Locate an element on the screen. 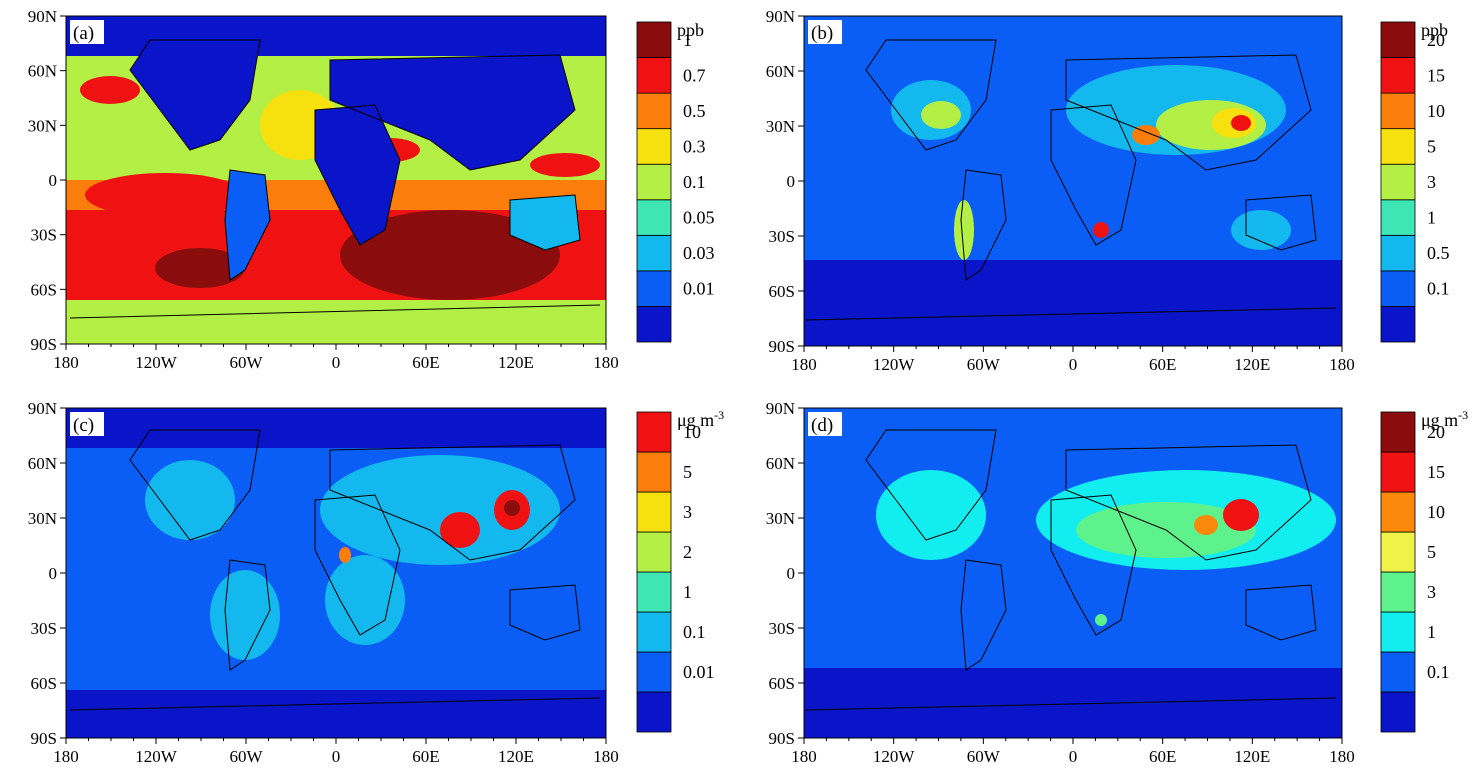  colorbar-level-label: 20 is located at coordinates (1436, 432).